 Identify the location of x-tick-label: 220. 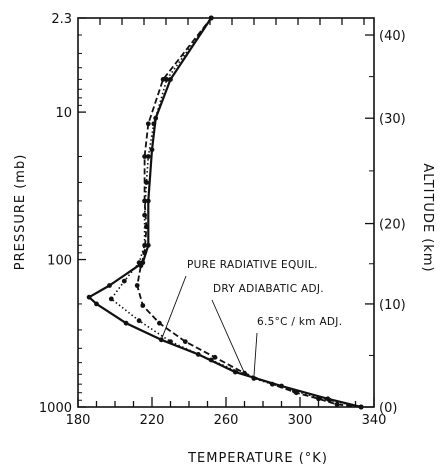
(152, 420).